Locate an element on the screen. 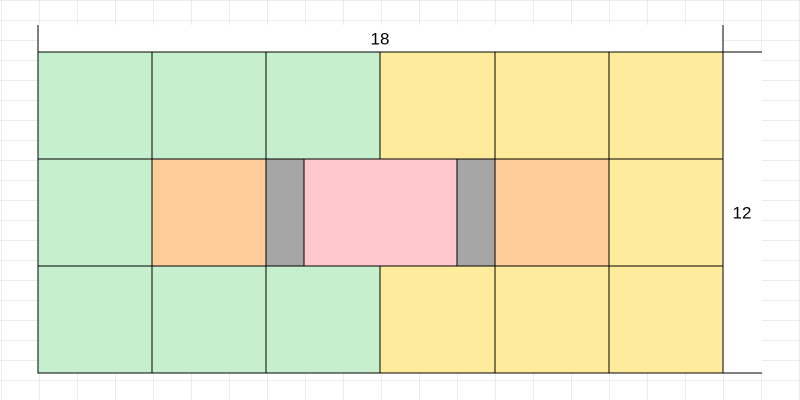 The width and height of the screenshot is (800, 400). width-label: 18 is located at coordinates (380, 38).